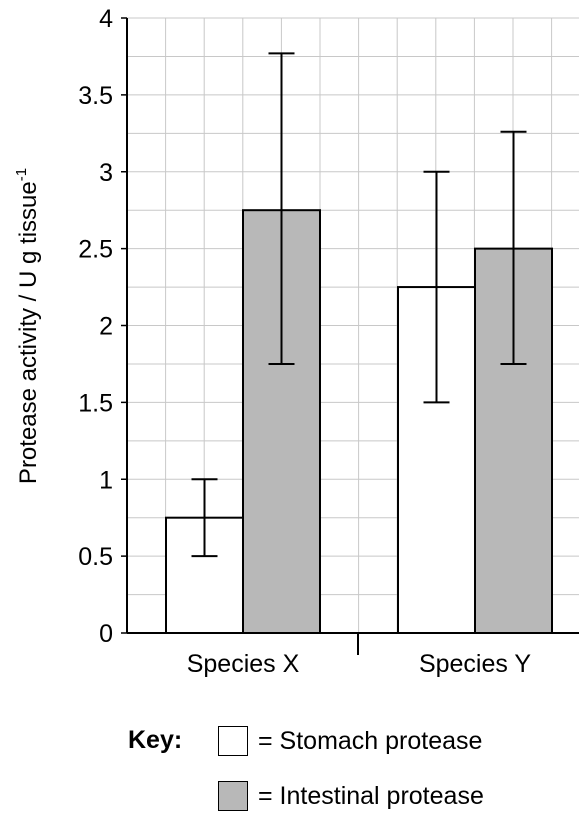  I want to click on key-swatch-intestinal, so click(233, 796).